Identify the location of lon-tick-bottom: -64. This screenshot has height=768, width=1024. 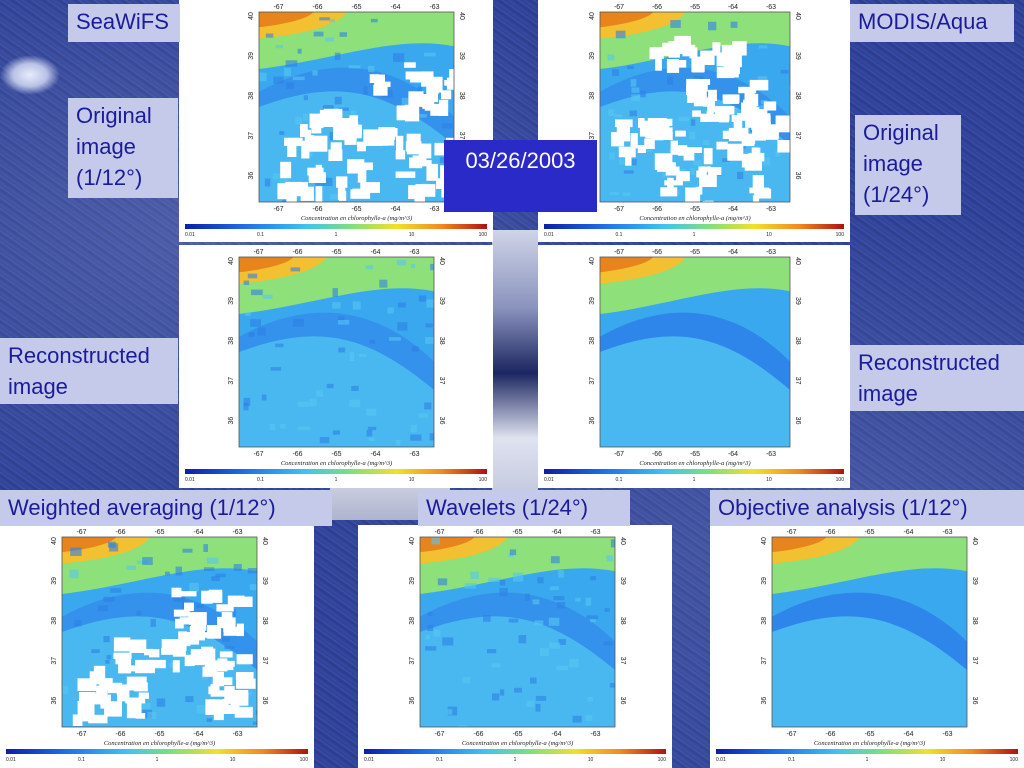
(198, 734).